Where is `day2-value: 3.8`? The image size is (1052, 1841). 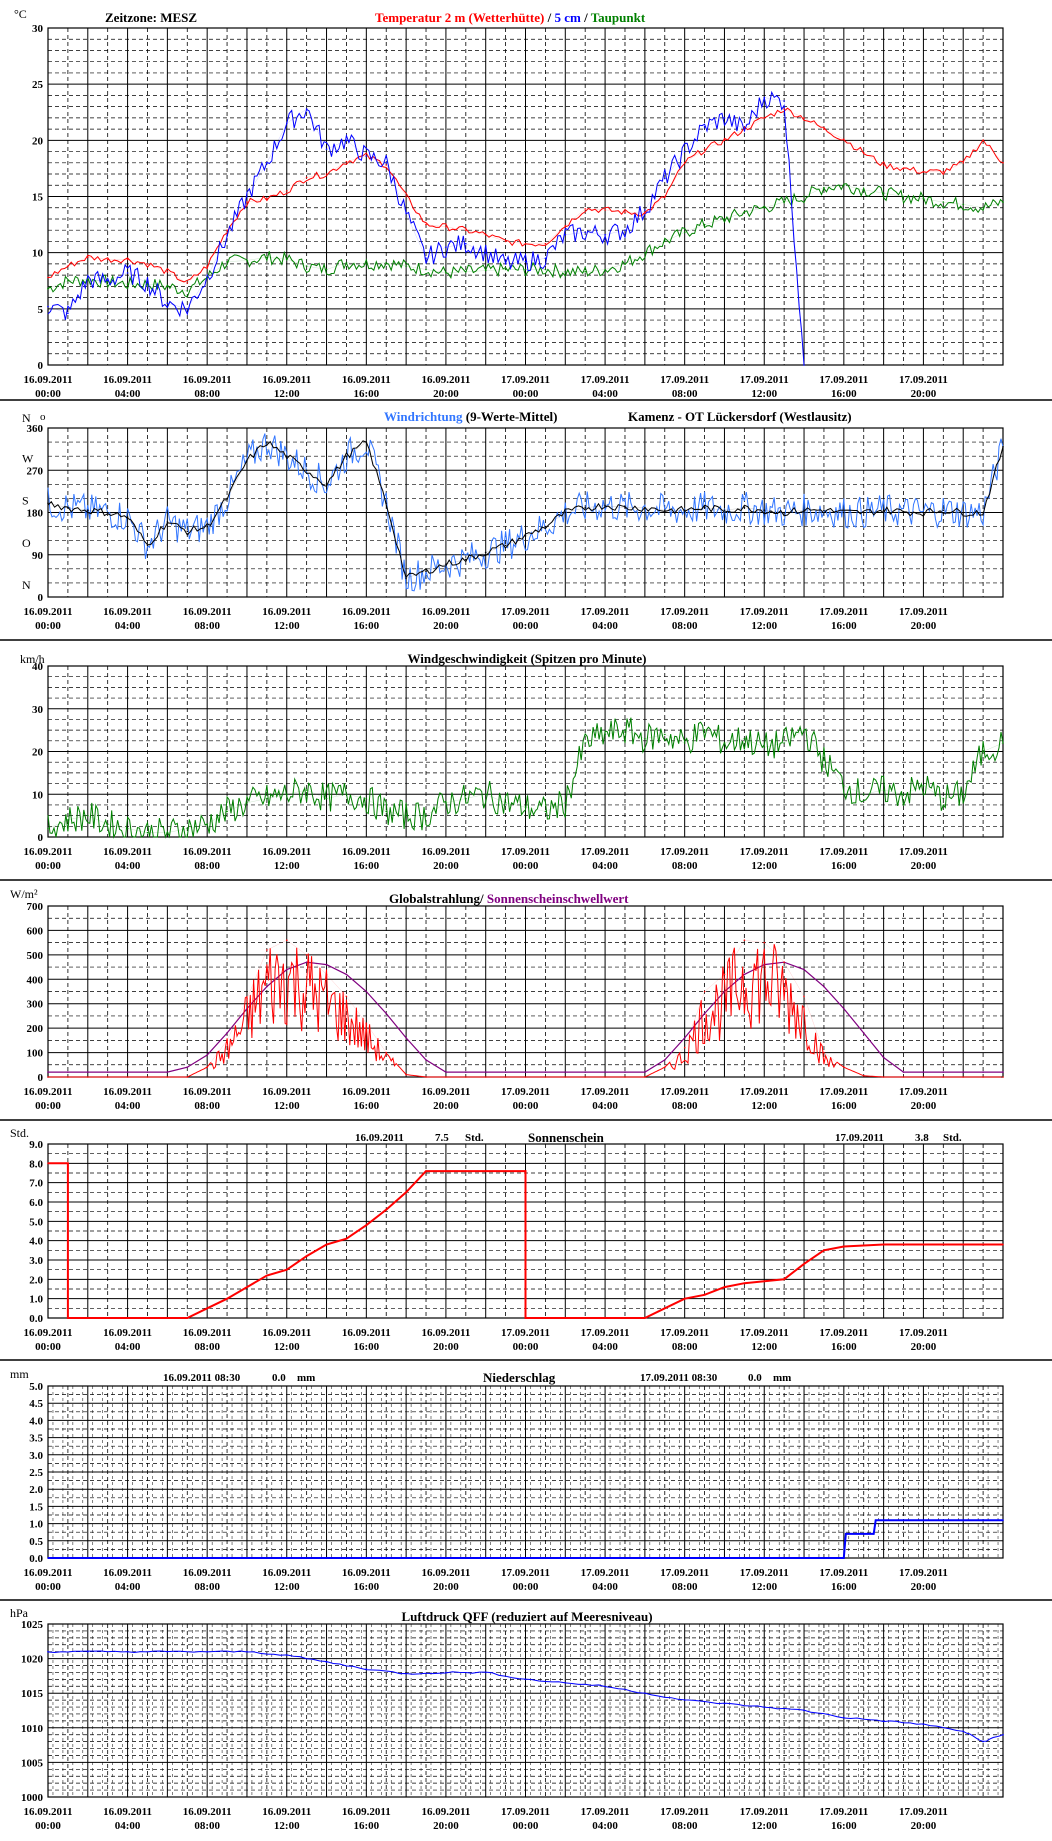 day2-value: 3.8 is located at coordinates (922, 1138).